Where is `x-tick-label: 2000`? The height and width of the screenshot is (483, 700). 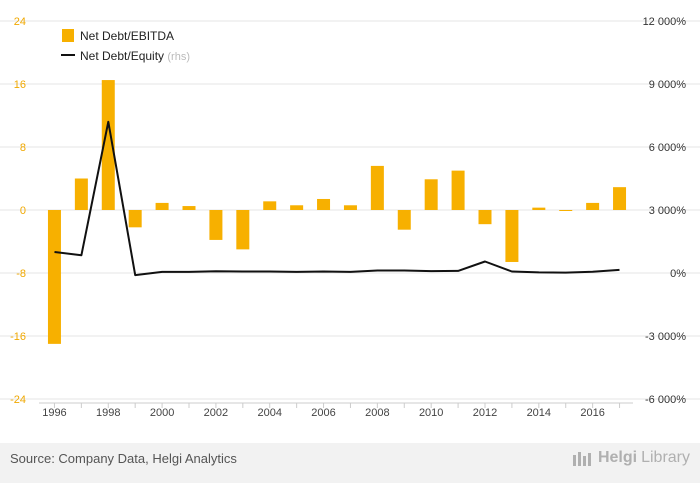 x-tick-label: 2000 is located at coordinates (162, 413).